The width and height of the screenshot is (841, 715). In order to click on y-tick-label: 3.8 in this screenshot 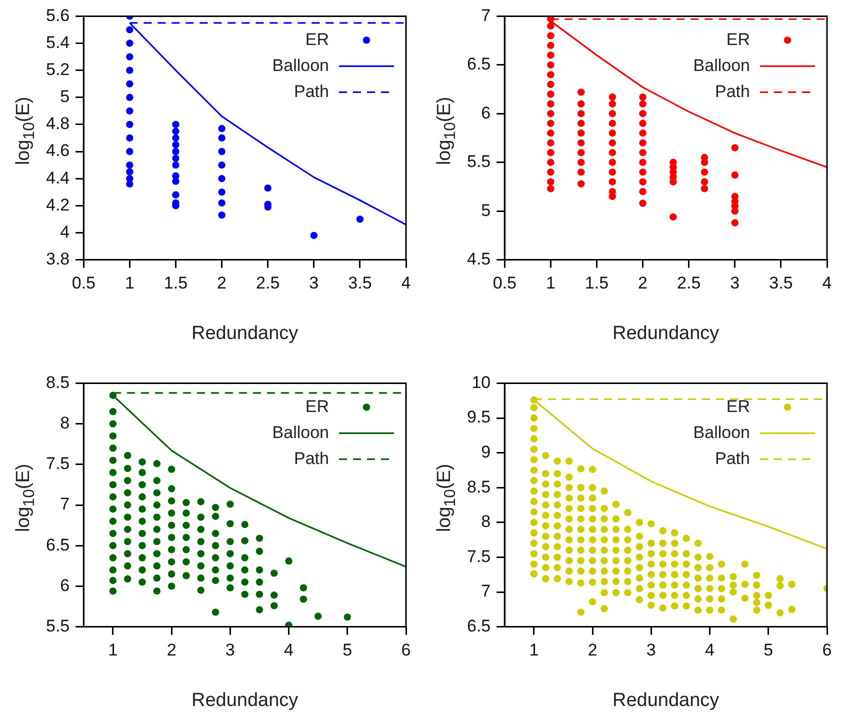, I will do `click(58, 258)`.